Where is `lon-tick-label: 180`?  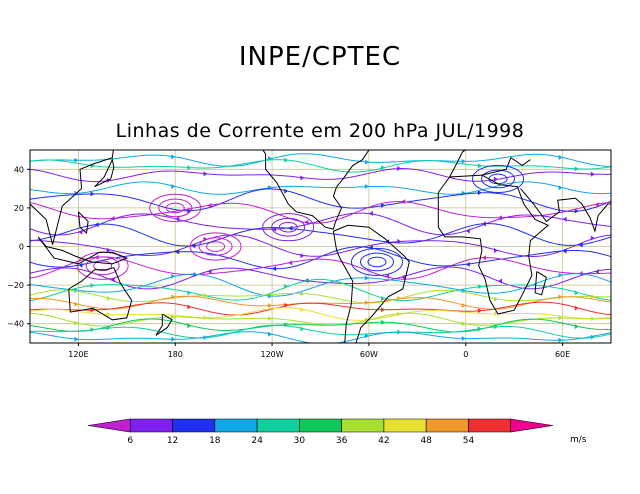 lon-tick-label: 180 is located at coordinates (175, 354).